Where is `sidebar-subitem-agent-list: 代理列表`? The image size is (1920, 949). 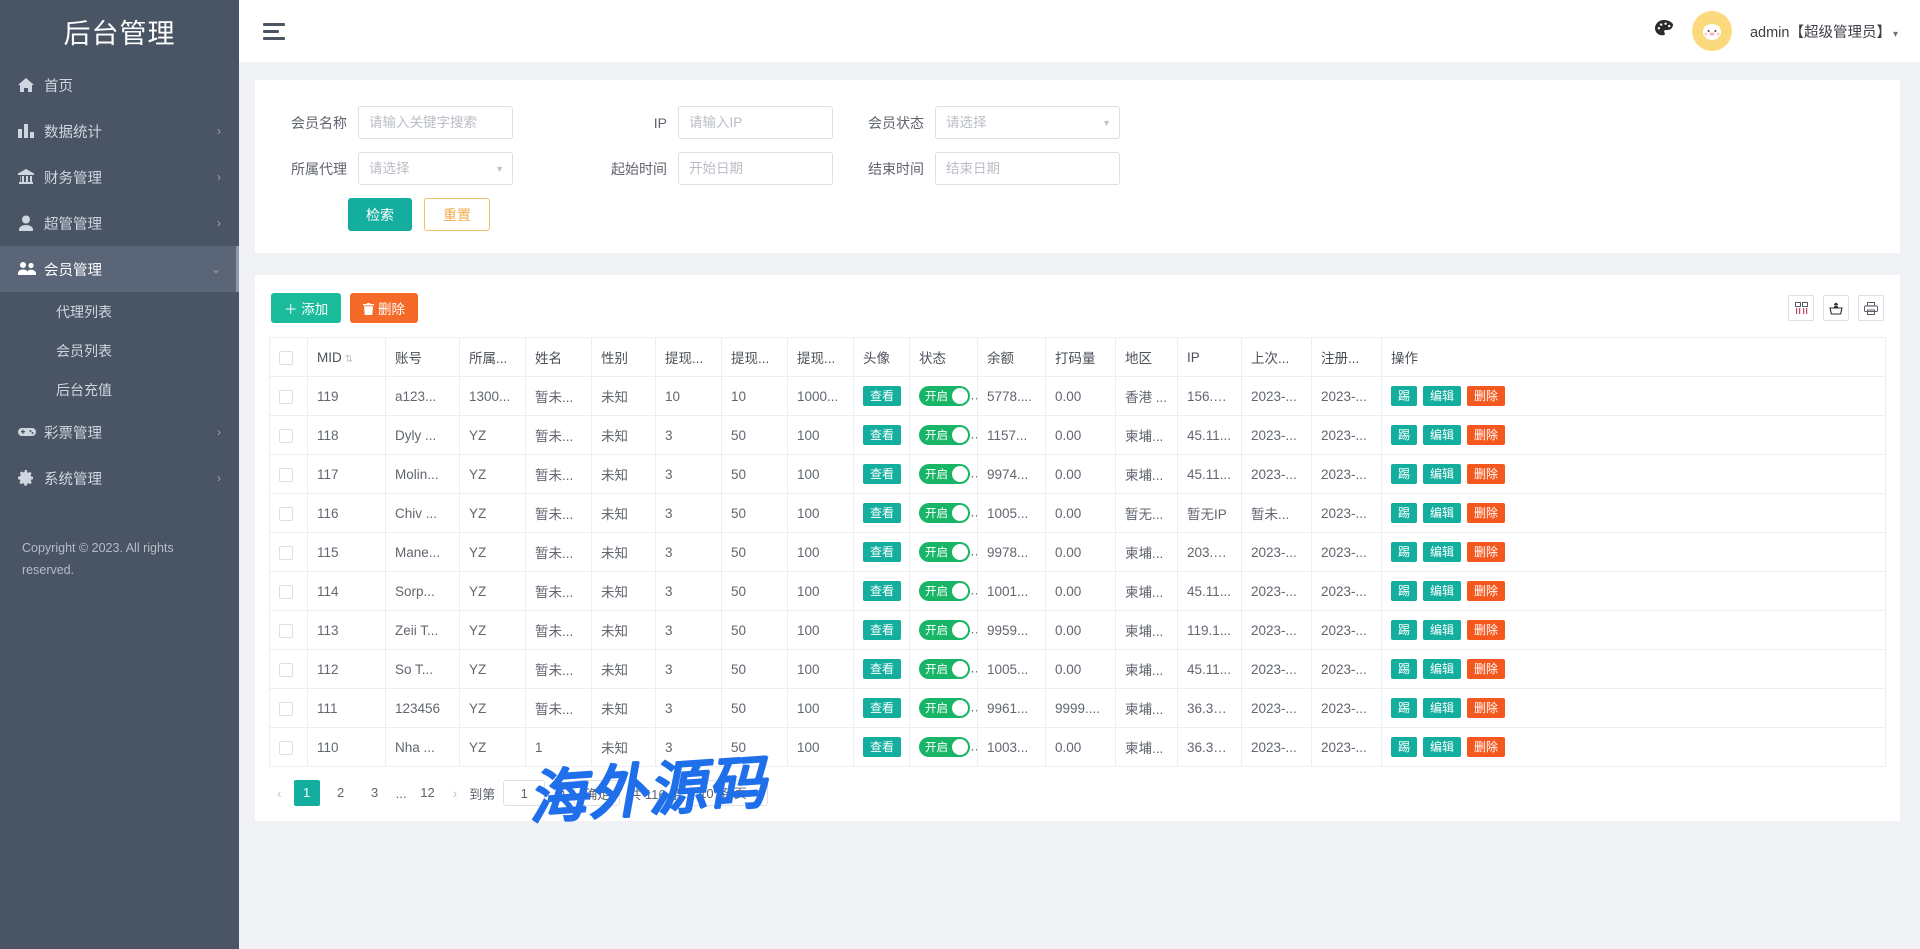 sidebar-subitem-agent-list: 代理列表 is located at coordinates (119, 311).